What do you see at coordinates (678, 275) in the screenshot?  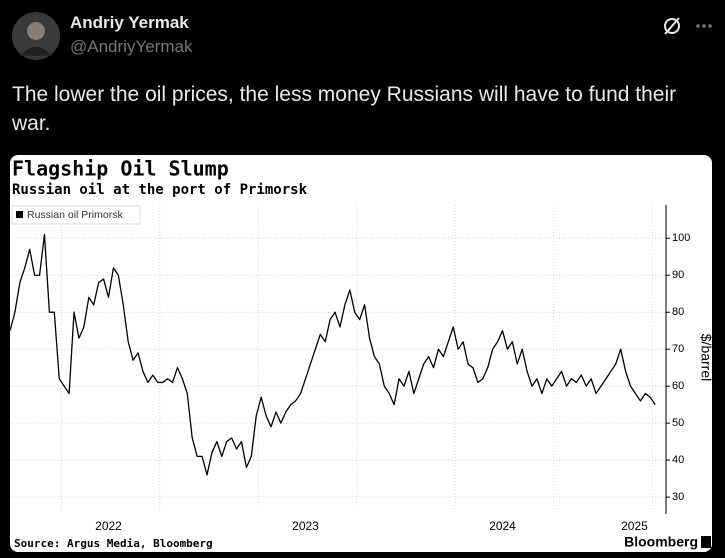 I see `y-tick-label: 90` at bounding box center [678, 275].